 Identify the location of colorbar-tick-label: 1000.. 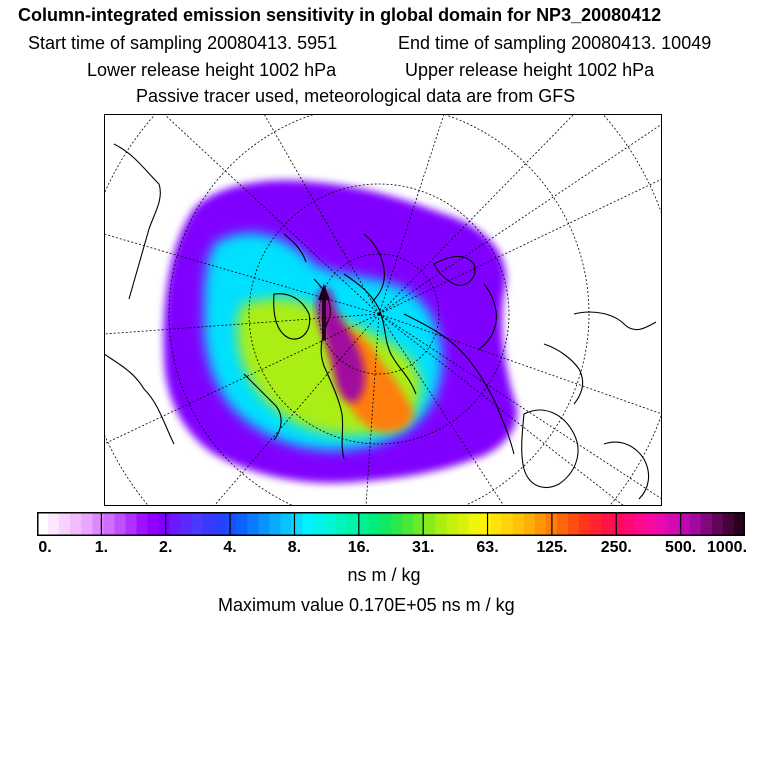
(727, 547).